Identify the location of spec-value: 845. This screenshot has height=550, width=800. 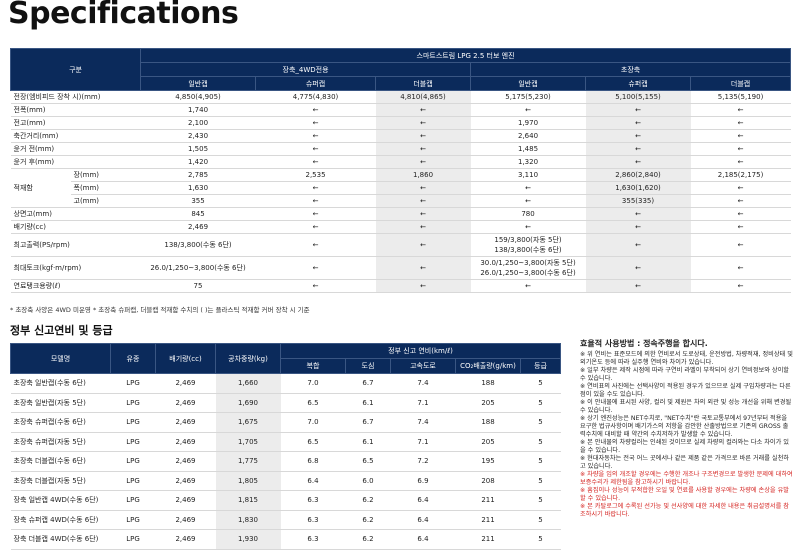
(198, 214).